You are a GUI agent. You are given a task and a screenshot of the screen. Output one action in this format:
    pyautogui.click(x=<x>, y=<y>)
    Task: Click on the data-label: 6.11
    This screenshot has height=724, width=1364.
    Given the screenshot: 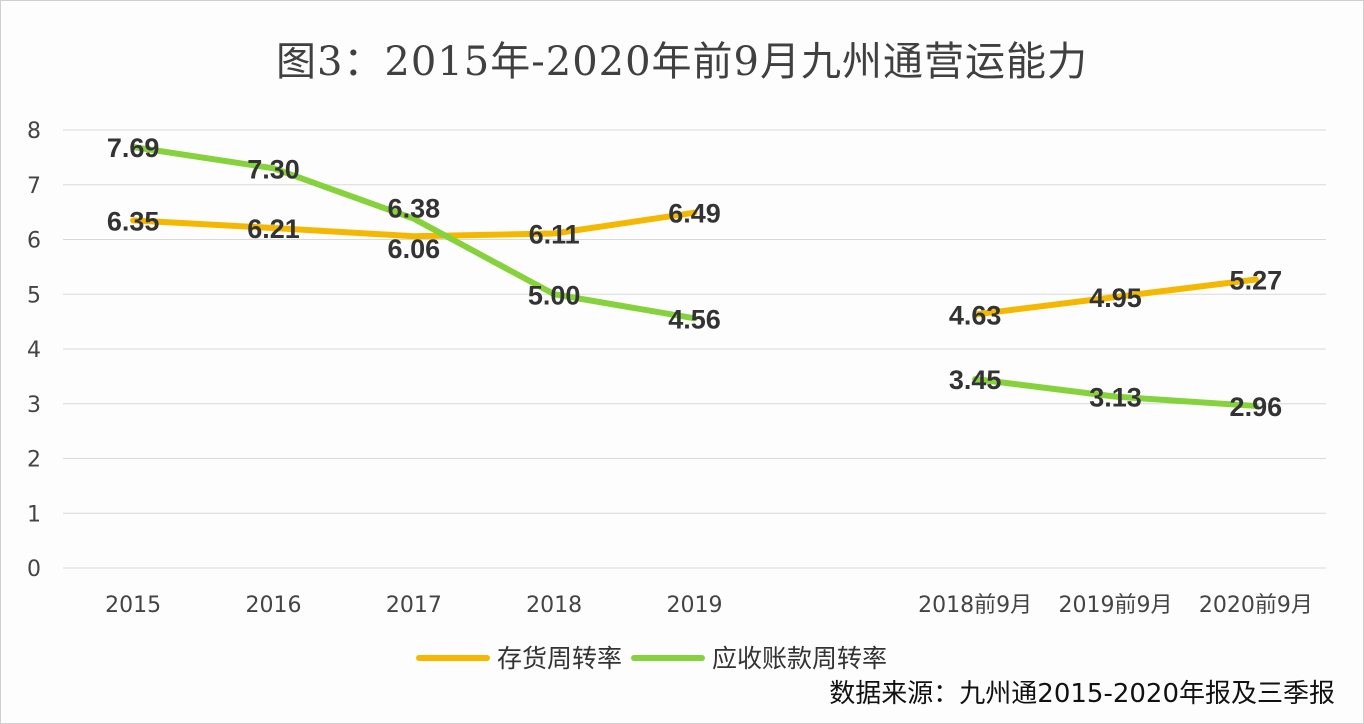 What is the action you would take?
    pyautogui.click(x=554, y=234)
    